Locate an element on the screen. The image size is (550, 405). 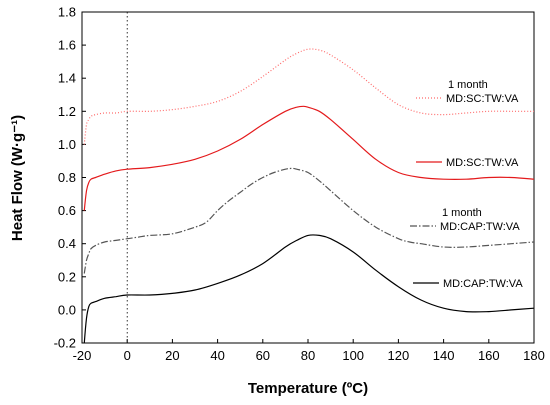
x-tick-label: 100 is located at coordinates (353, 355).